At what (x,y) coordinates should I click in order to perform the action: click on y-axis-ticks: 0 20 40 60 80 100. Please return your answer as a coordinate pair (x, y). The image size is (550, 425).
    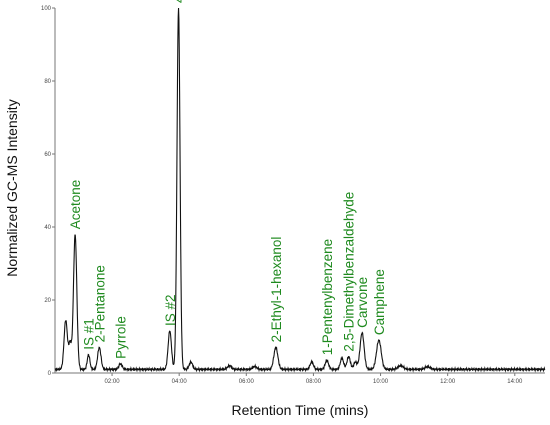
    Looking at the image, I should click on (48, 191).